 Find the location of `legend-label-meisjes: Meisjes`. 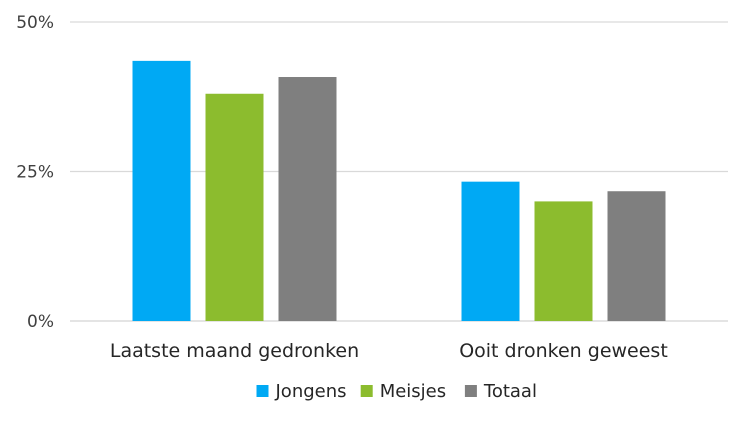

legend-label-meisjes: Meisjes is located at coordinates (413, 391).